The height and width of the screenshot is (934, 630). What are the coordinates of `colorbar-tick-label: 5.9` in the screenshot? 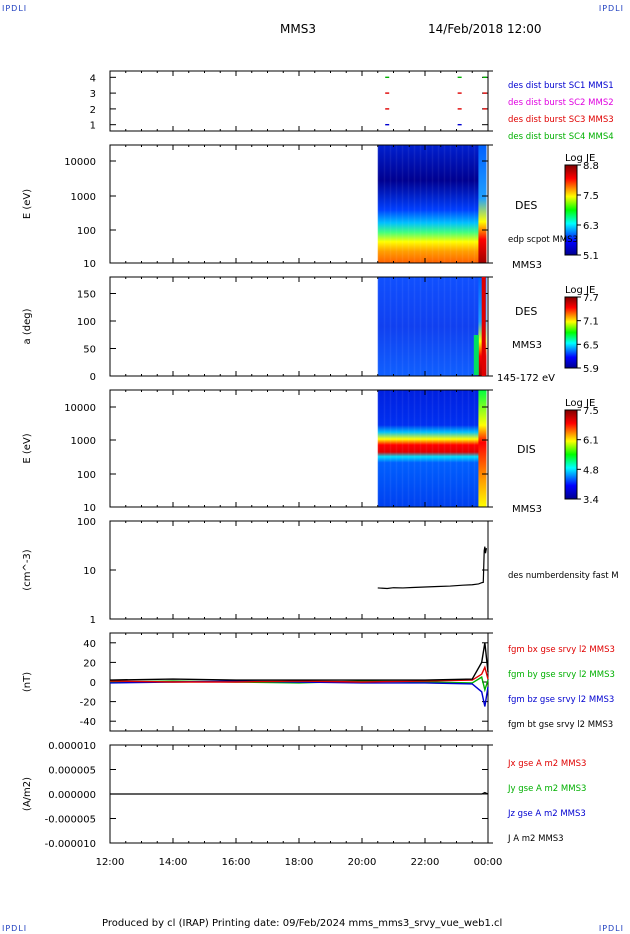 It's located at (591, 369).